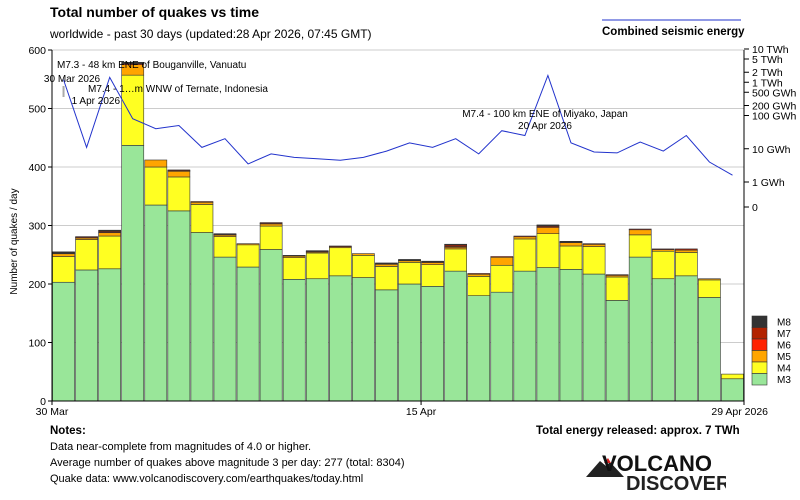  Describe the element at coordinates (784, 369) in the screenshot. I see `legend-label-m4: M4` at that location.